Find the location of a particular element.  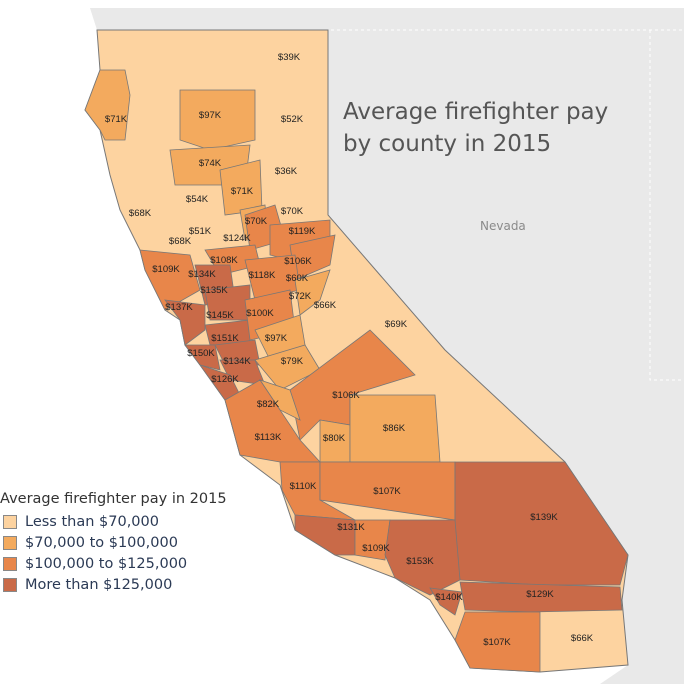

county-label: $82K is located at coordinates (268, 404).